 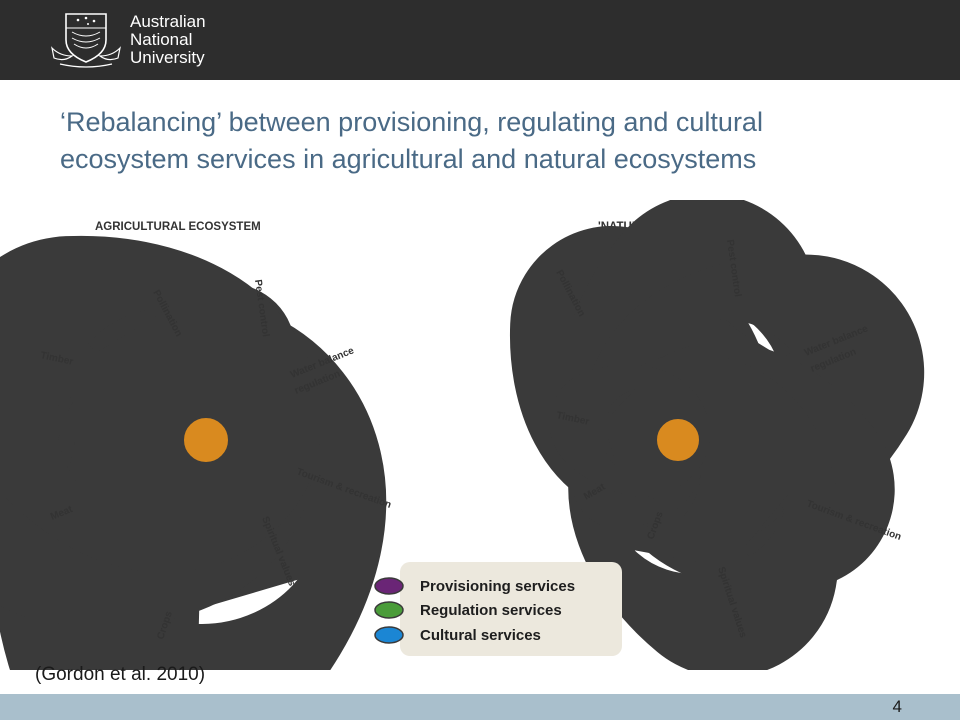 I want to click on agricultural-ecosystem-title: AGRICULTURAL ECOSYSTEM, so click(x=178, y=227).